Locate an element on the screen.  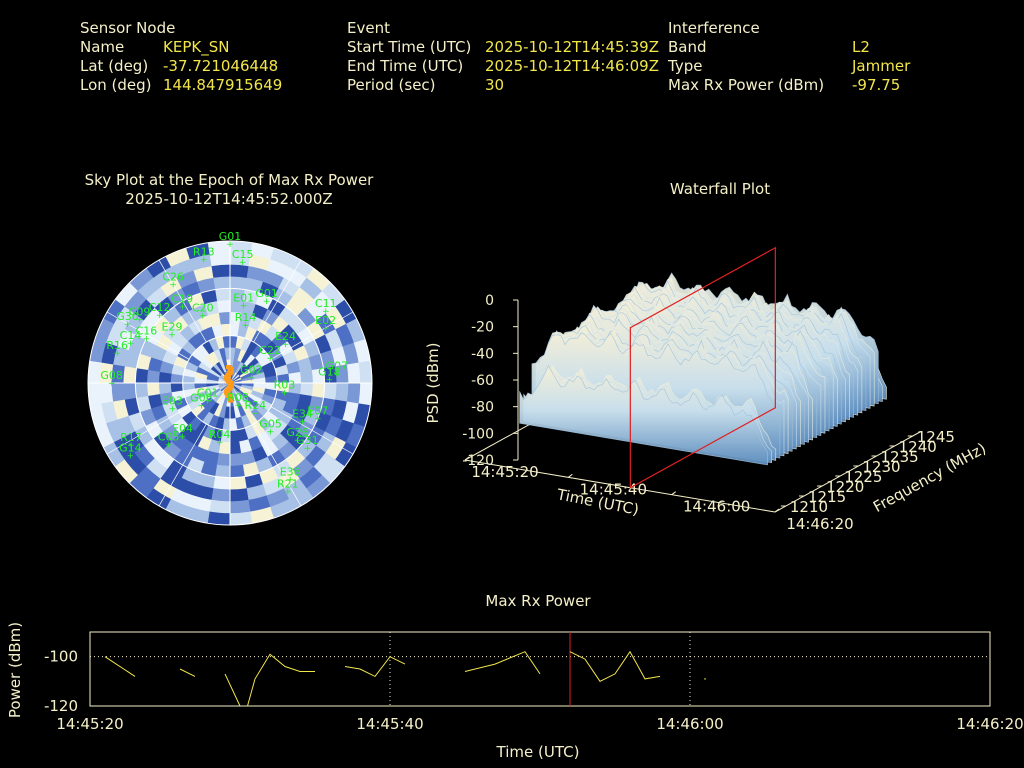
satellite-label: G05 is located at coordinates (270, 423).